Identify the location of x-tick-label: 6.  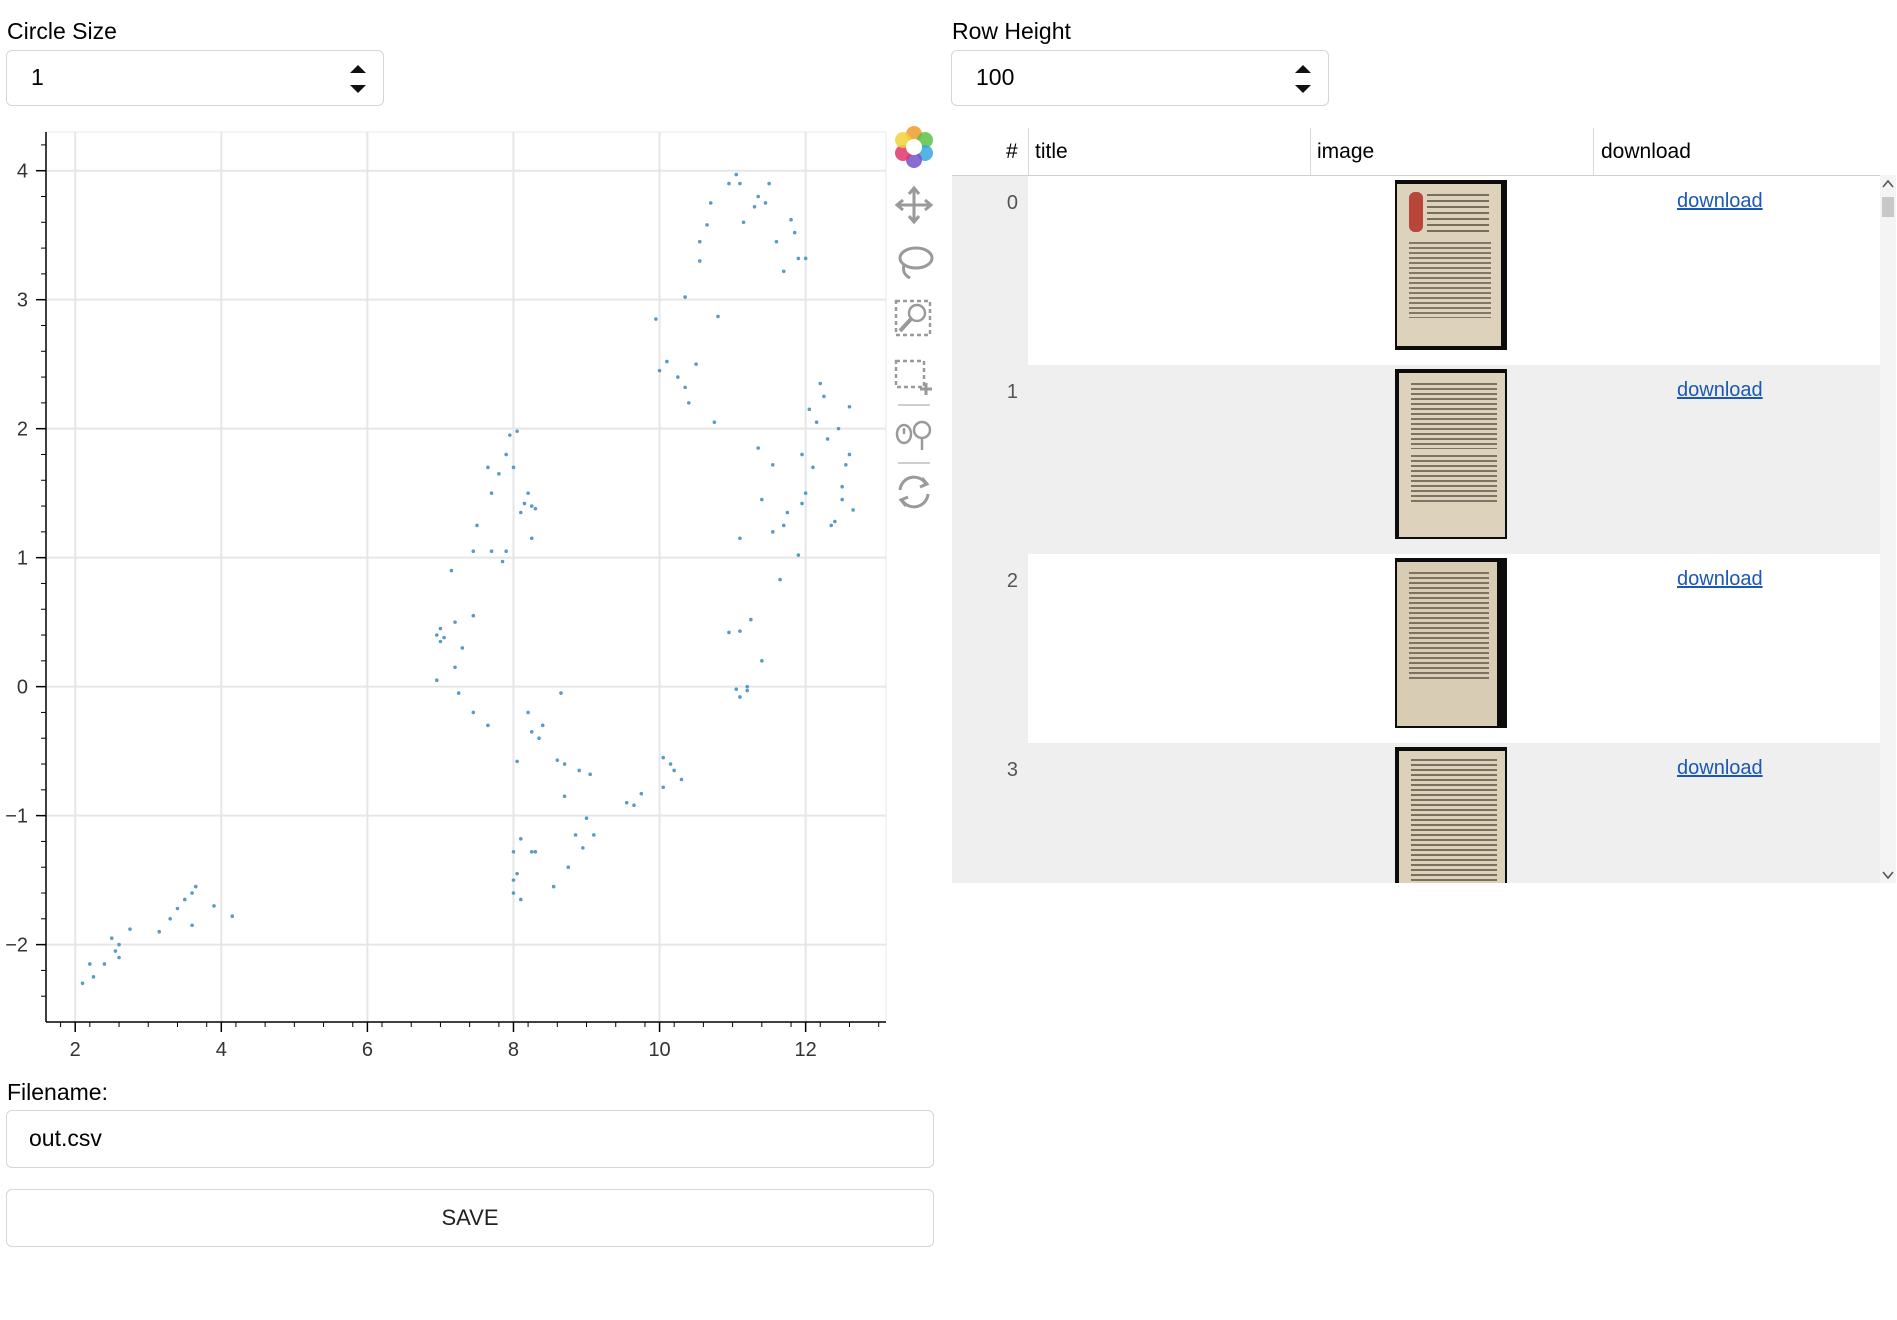
(367, 1050).